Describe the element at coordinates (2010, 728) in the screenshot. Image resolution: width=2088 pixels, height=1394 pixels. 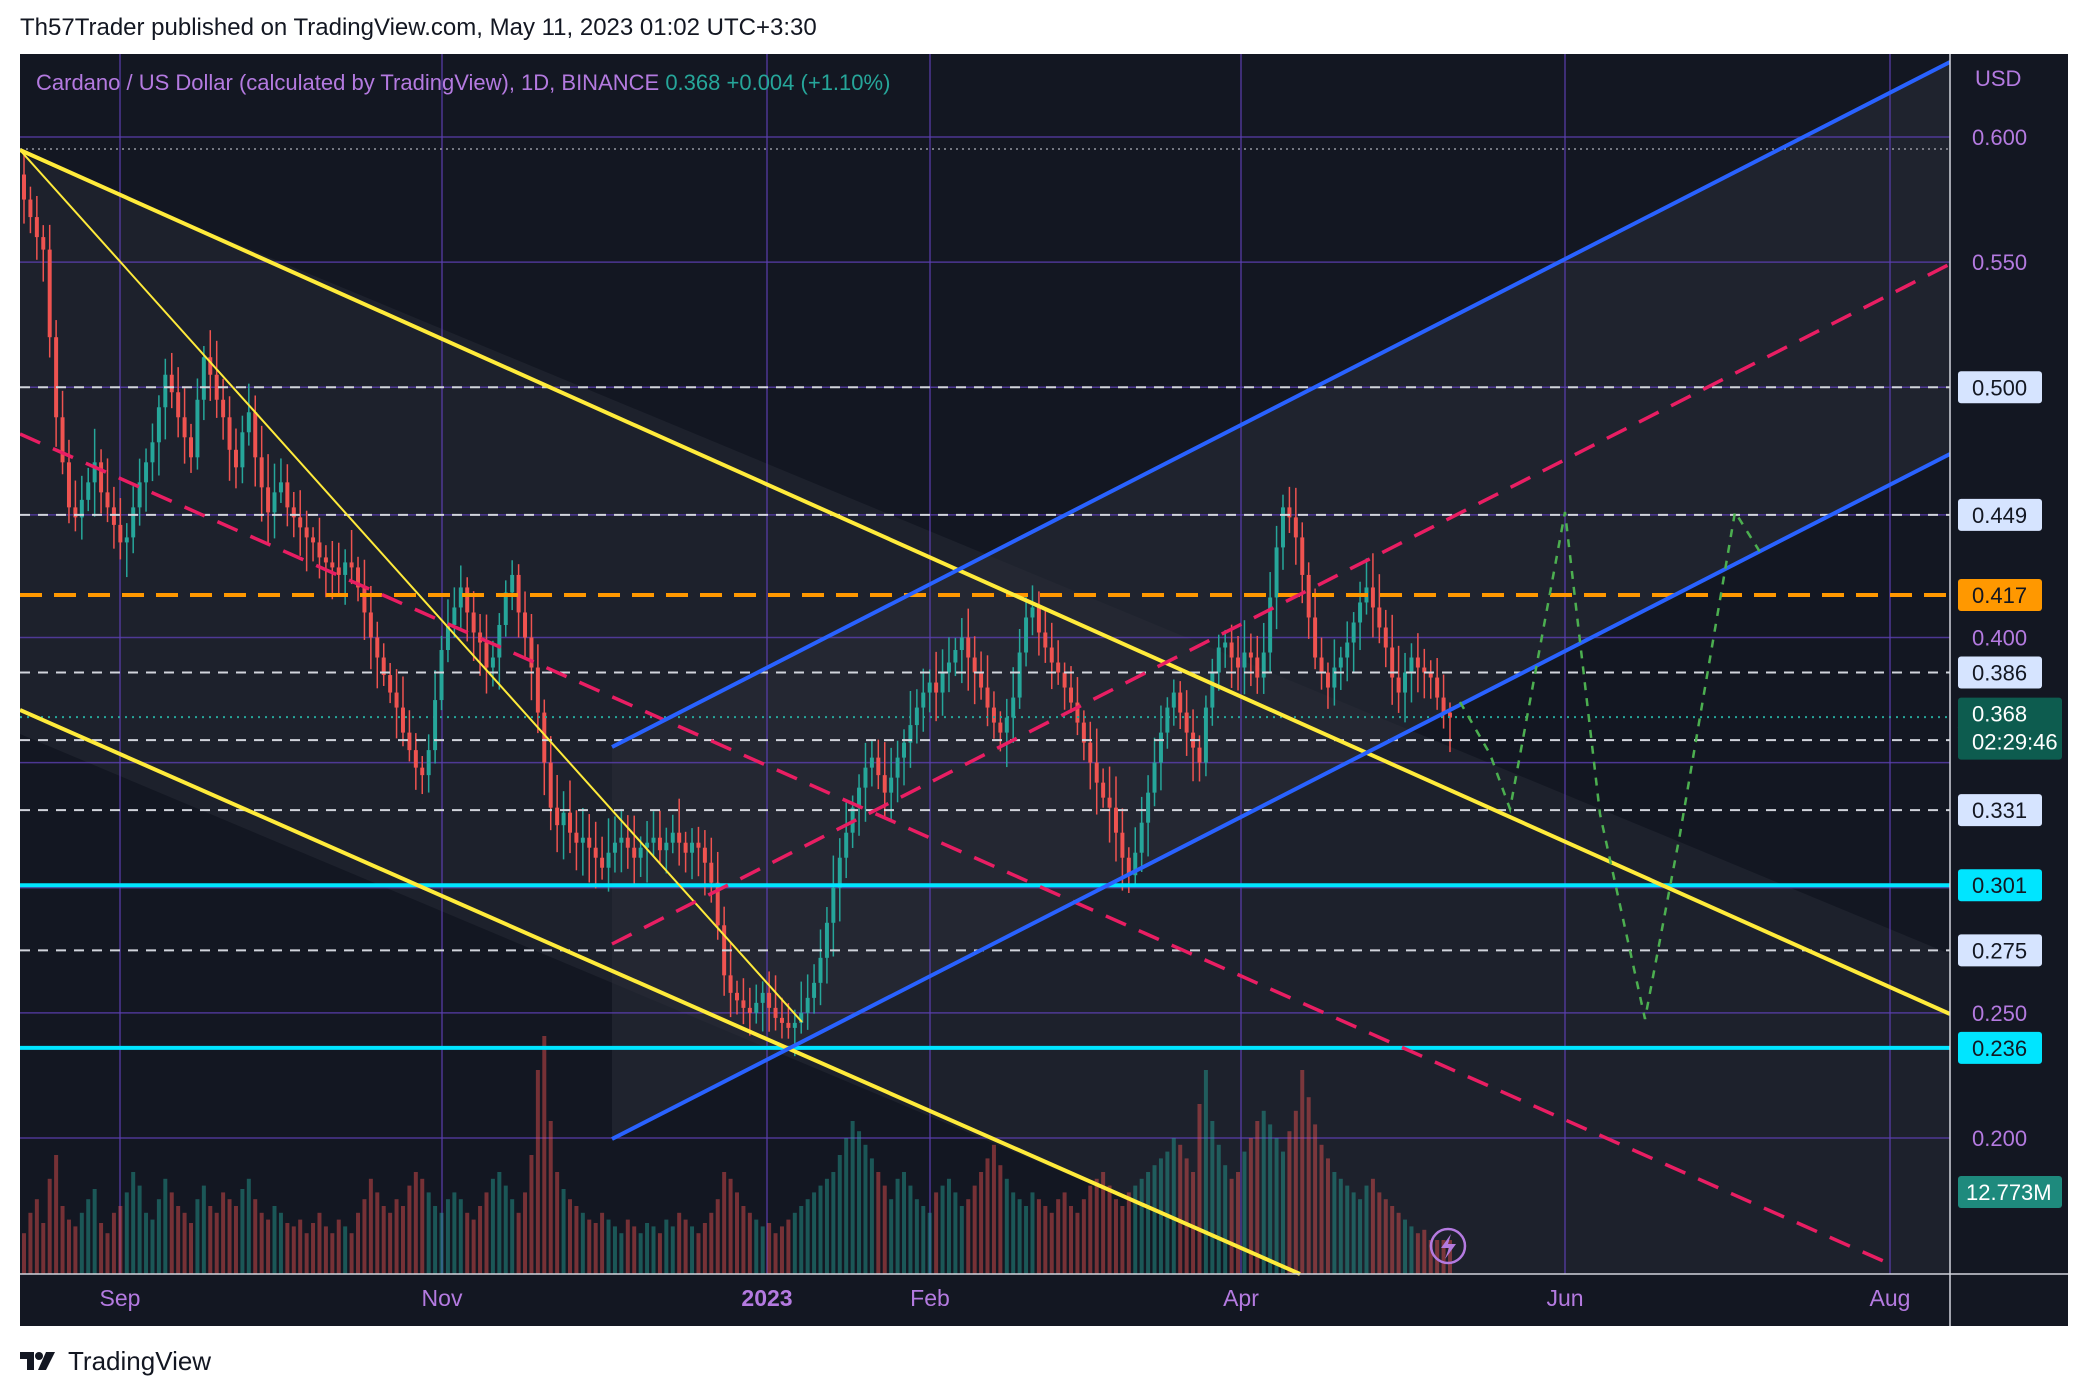
I see `last-price-badge` at that location.